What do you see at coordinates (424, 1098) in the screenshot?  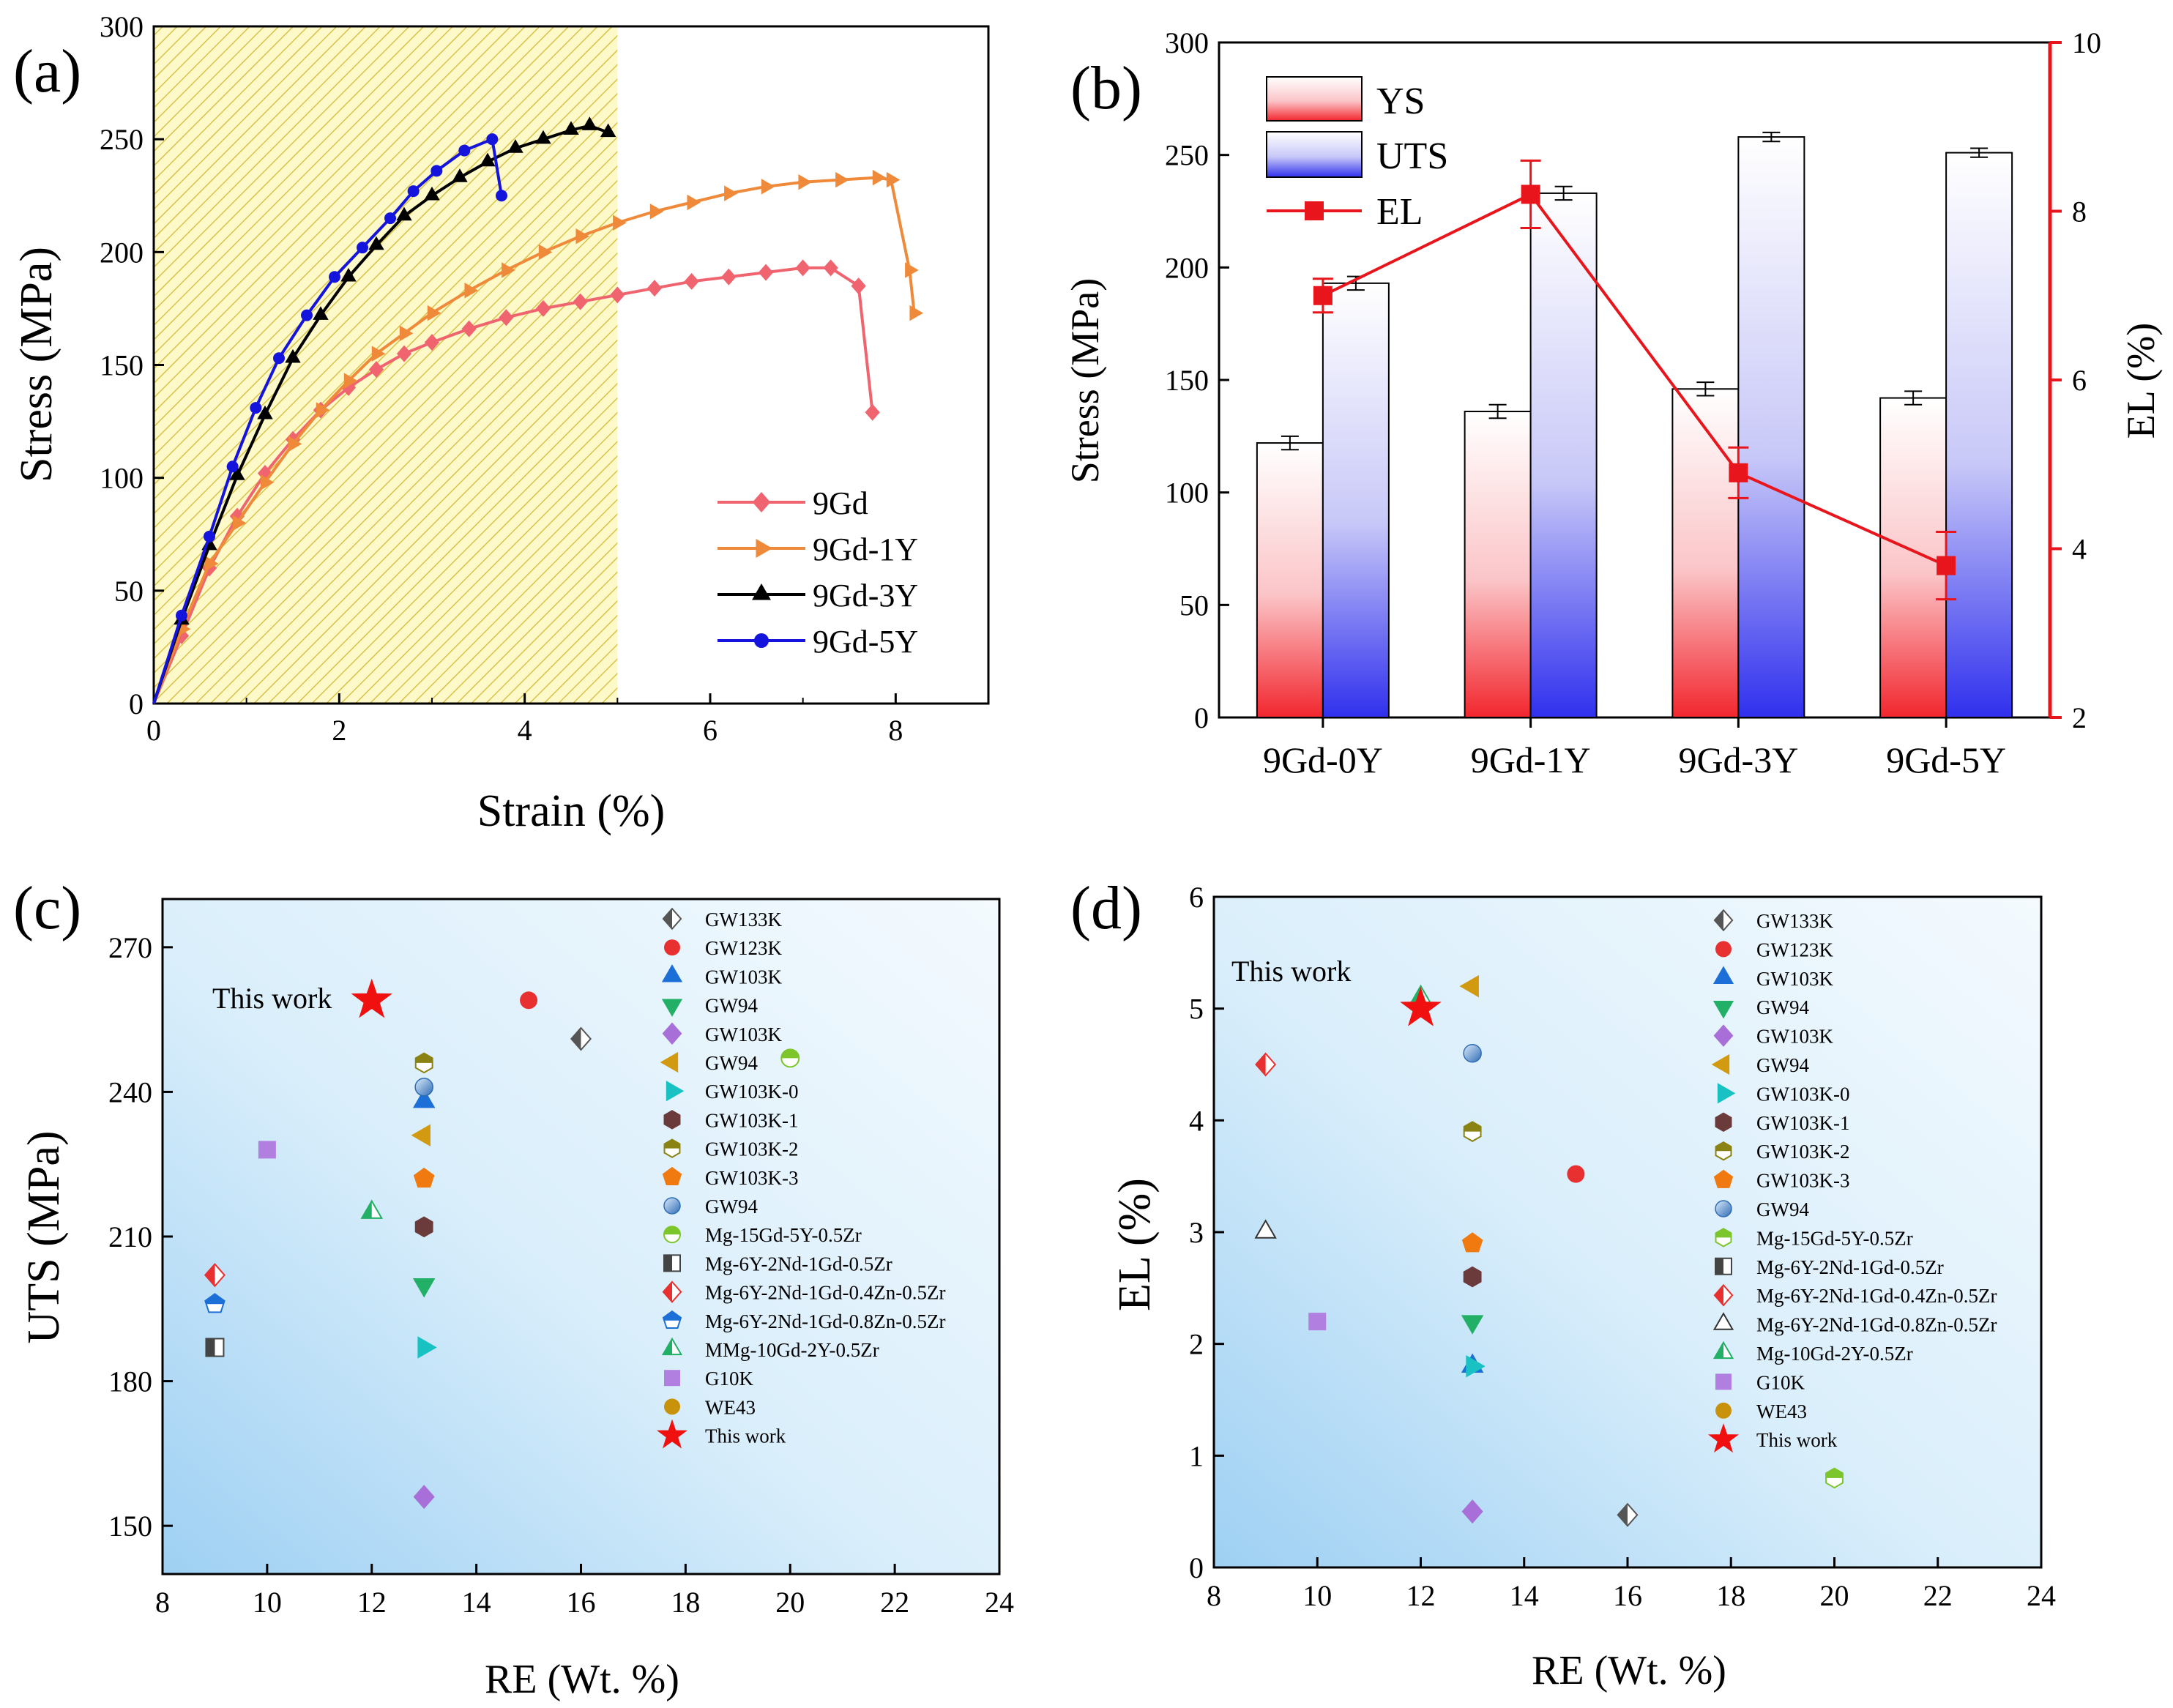 I see `point-GW103K` at bounding box center [424, 1098].